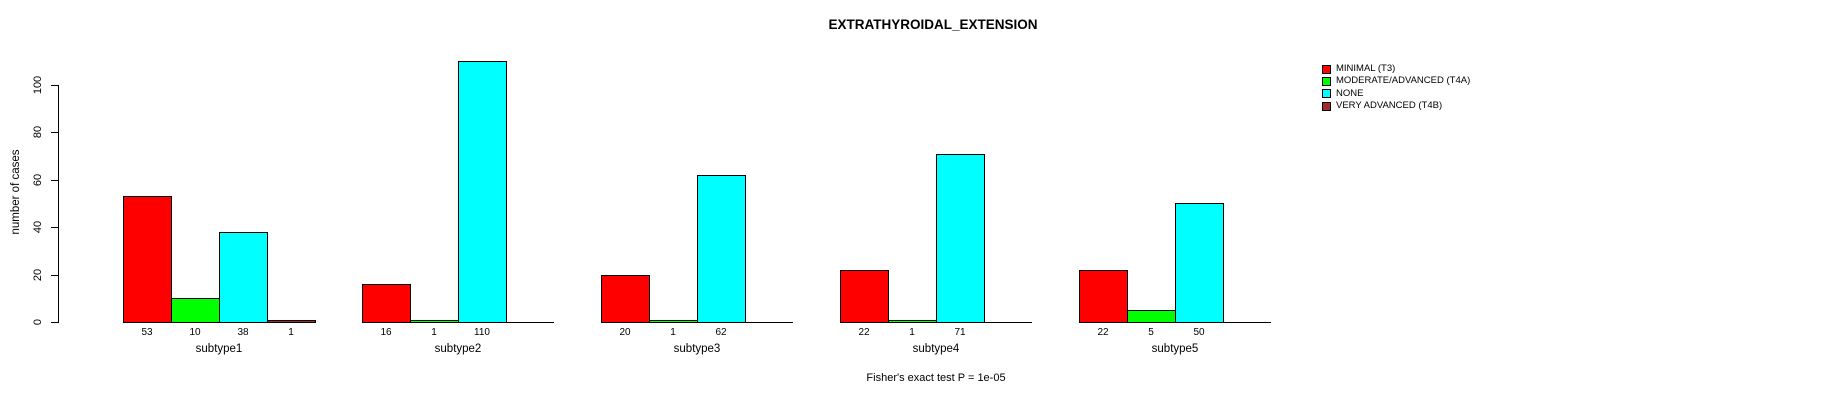  Describe the element at coordinates (1175, 349) in the screenshot. I see `x-category-label: subtype5` at that location.